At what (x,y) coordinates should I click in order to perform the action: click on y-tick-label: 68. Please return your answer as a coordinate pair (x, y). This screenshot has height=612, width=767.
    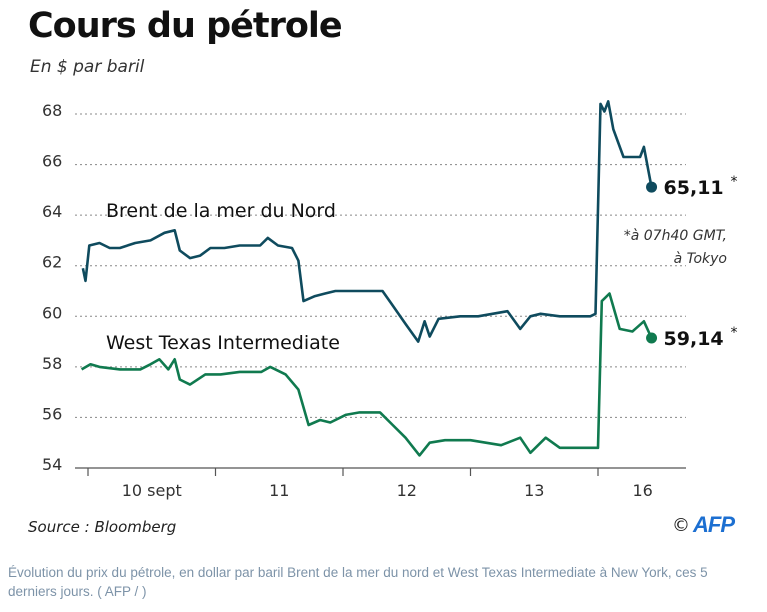
    Looking at the image, I should click on (52, 110).